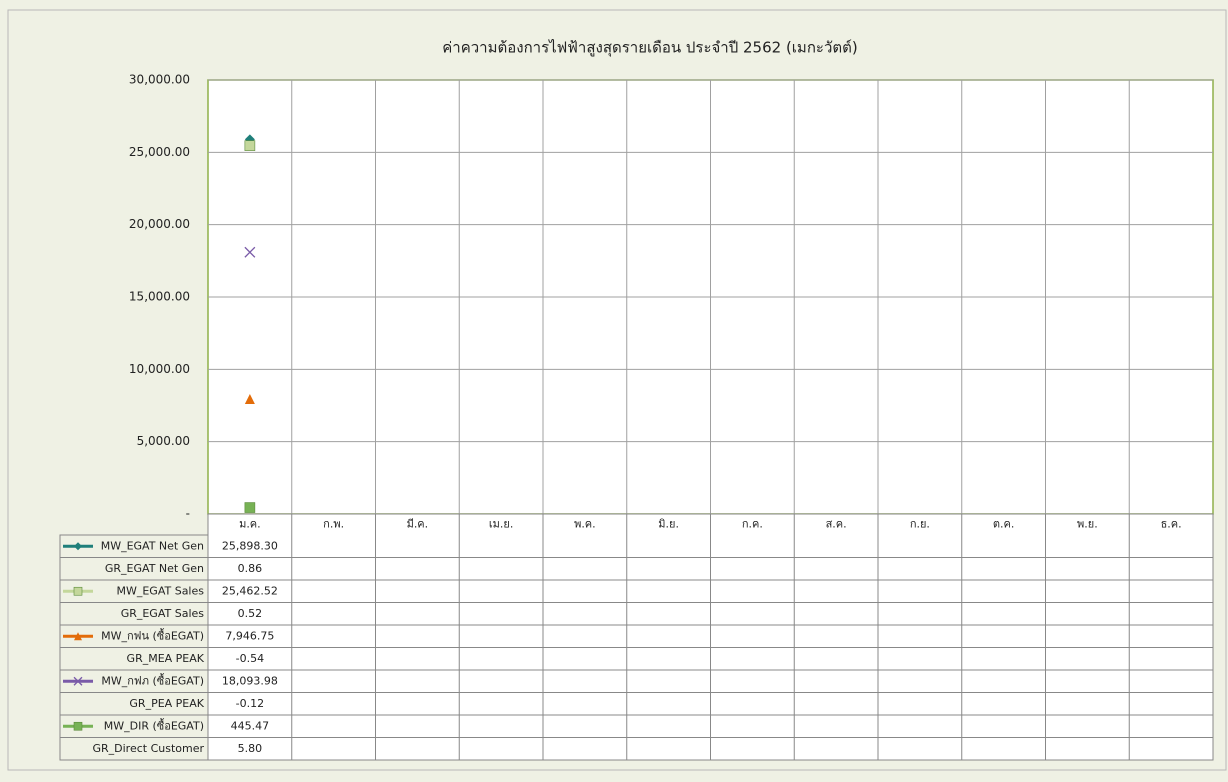 The height and width of the screenshot is (782, 1228). What do you see at coordinates (188, 514) in the screenshot?
I see `y-tick-label: -` at bounding box center [188, 514].